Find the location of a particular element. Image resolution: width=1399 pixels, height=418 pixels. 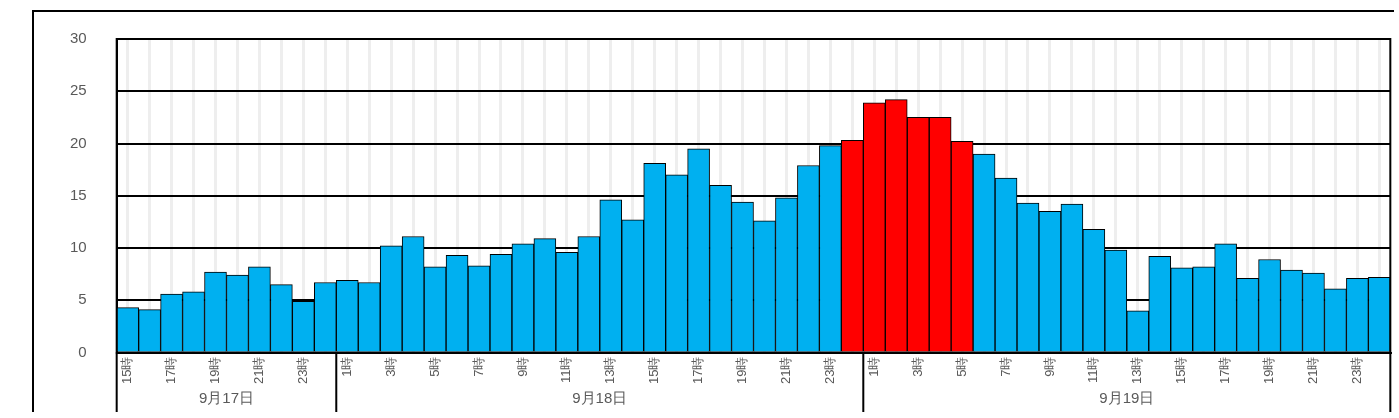

y-tick-label: 15 is located at coordinates (78, 194).